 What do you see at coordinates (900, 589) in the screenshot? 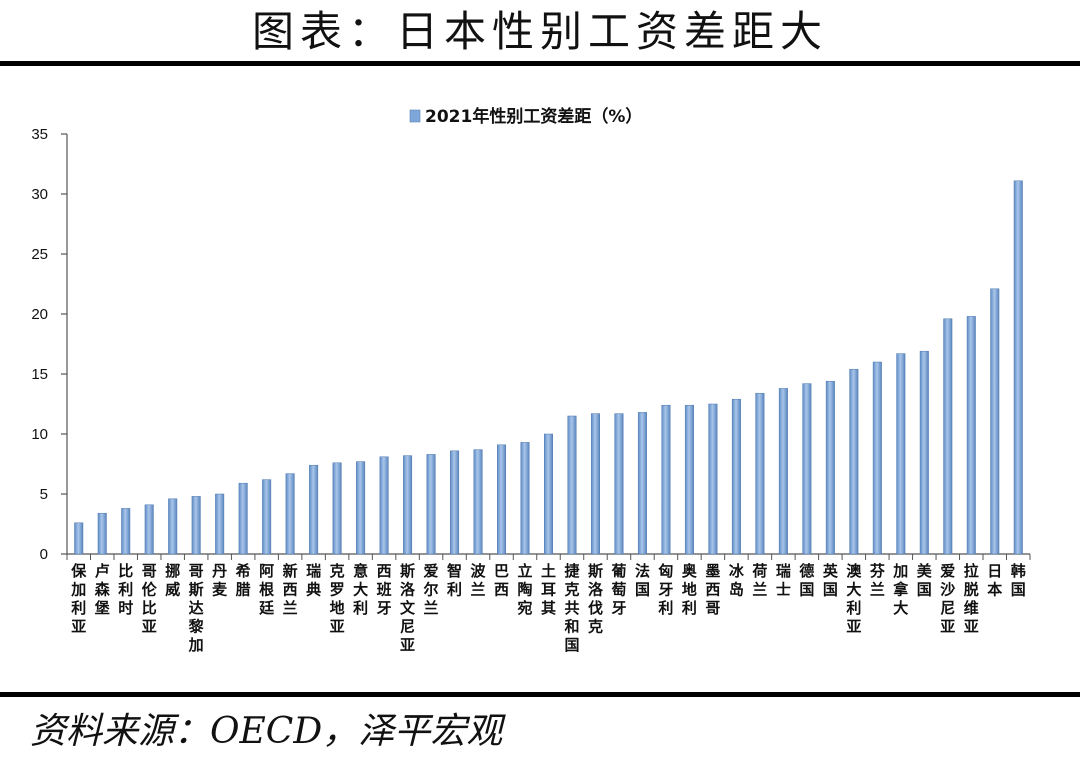
I see `category-label: 加拿大` at bounding box center [900, 589].